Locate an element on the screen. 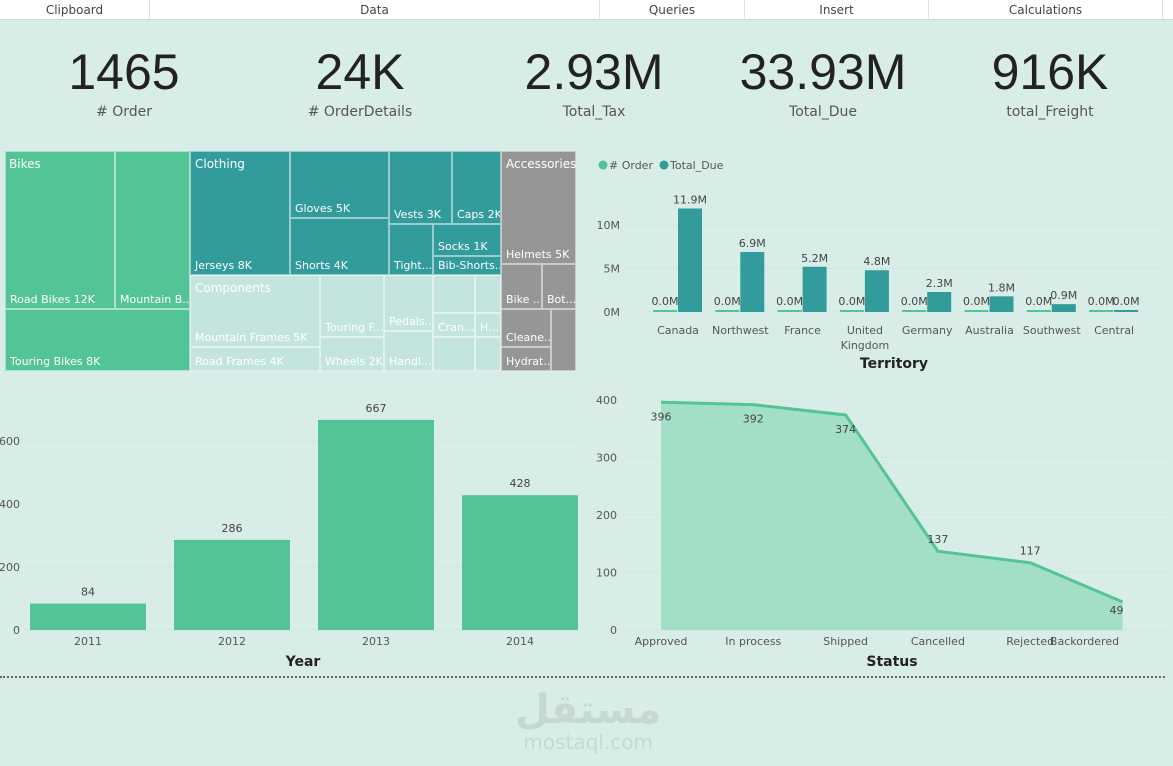  y-tick-label: 0 is located at coordinates (613, 630).